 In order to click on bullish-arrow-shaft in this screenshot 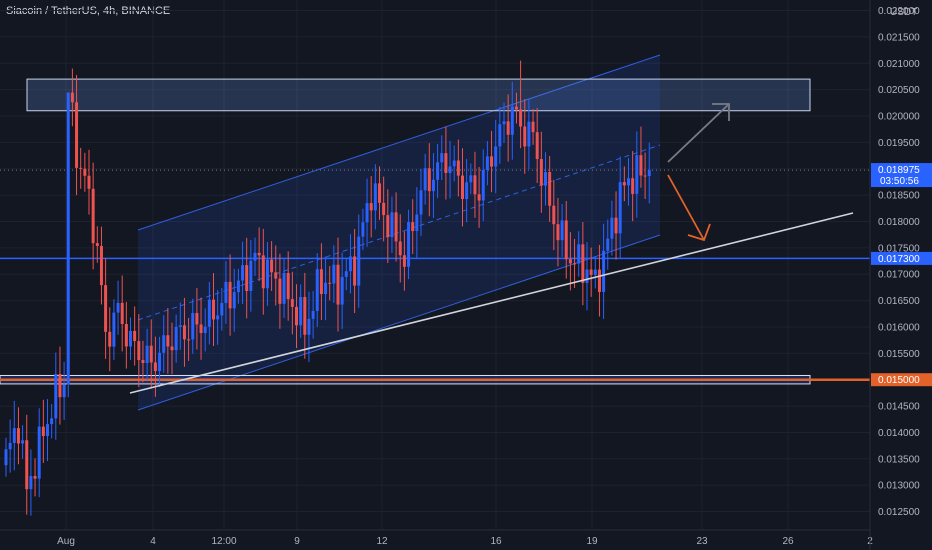, I will do `click(698, 133)`.